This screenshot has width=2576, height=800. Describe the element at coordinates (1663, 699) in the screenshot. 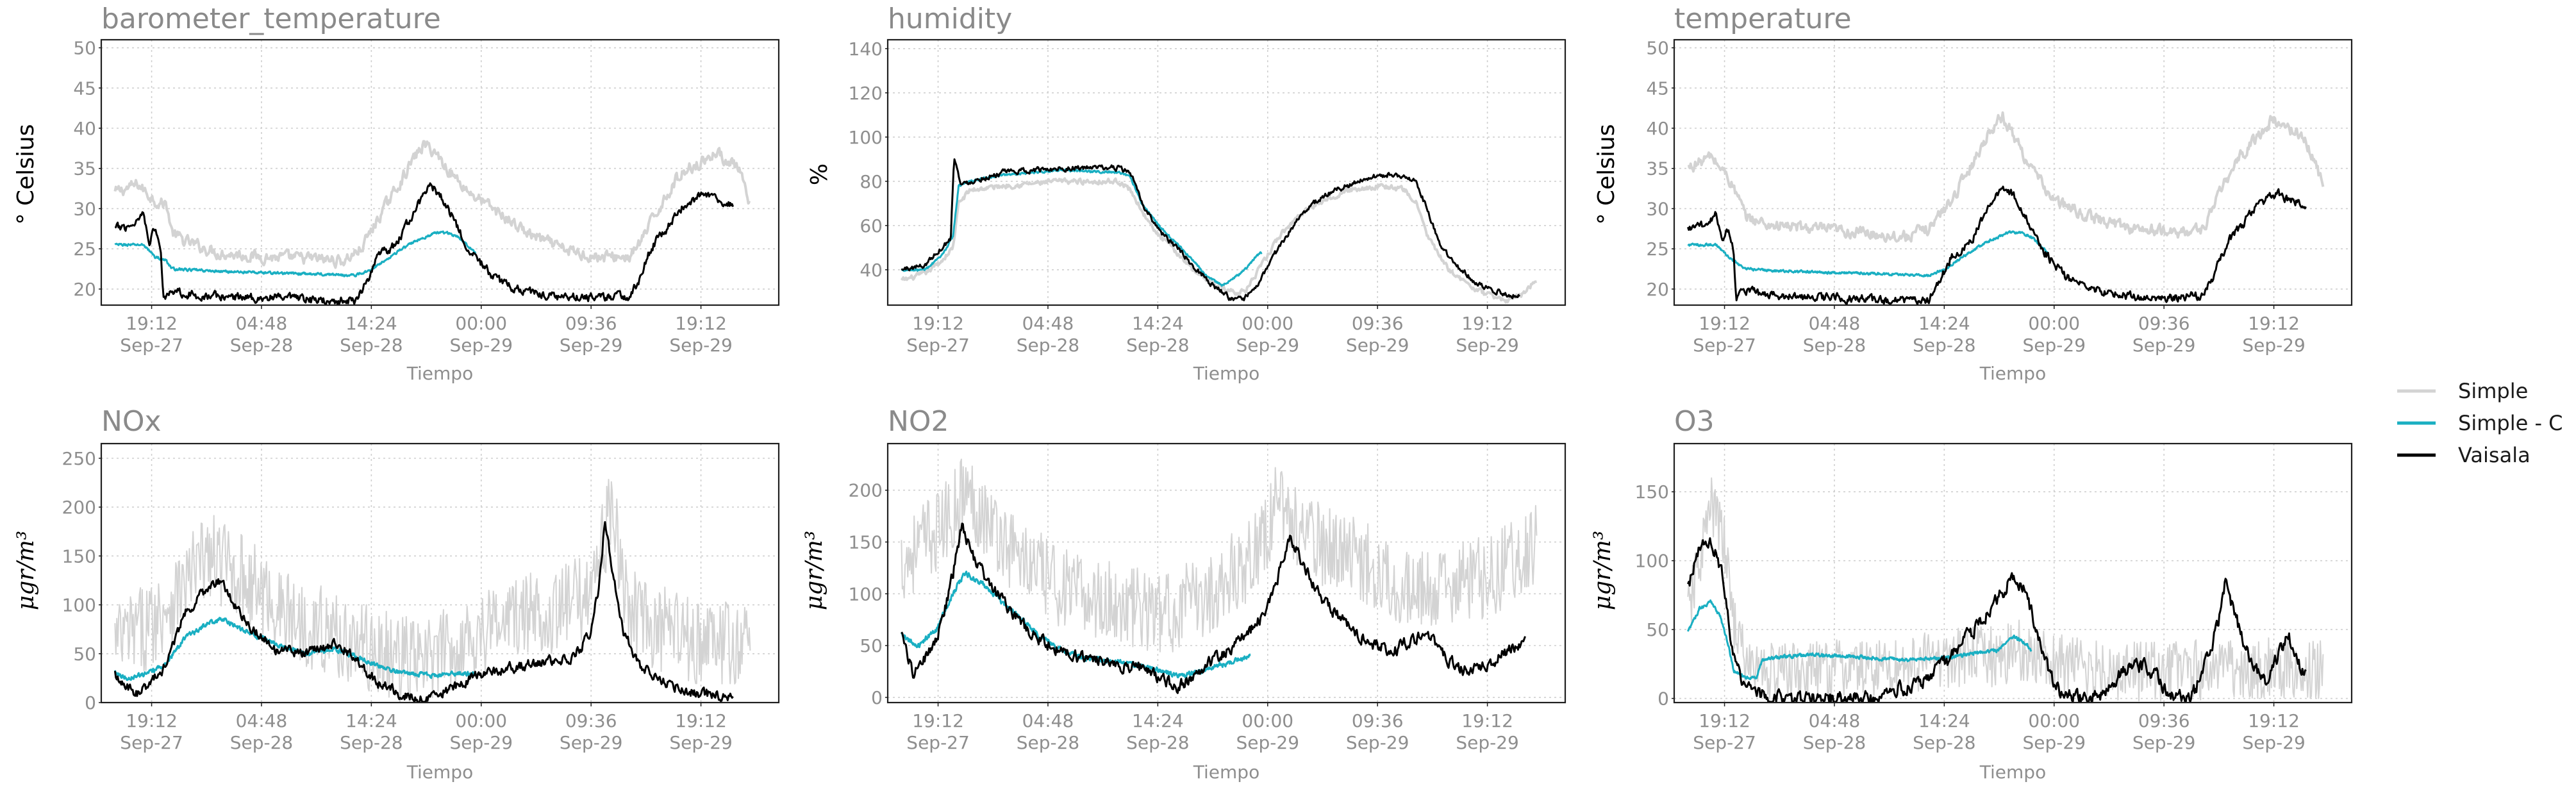

I see `y-tick-label: 0` at that location.